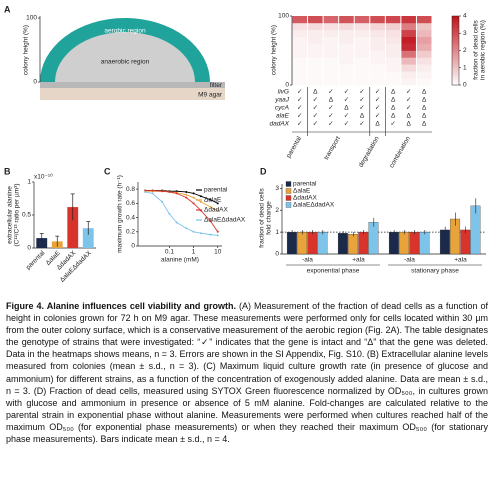 Image resolution: width=494 pixels, height=492 pixels. Describe the element at coordinates (279, 124) in the screenshot. I see `gene-label: dadAX` at that location.